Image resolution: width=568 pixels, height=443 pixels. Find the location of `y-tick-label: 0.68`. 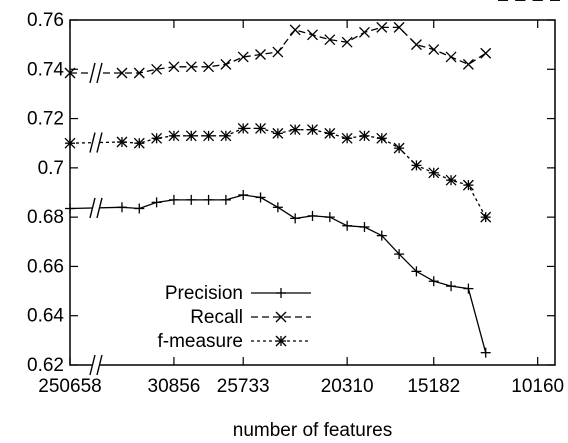

y-tick-label: 0.68 is located at coordinates (45, 217).